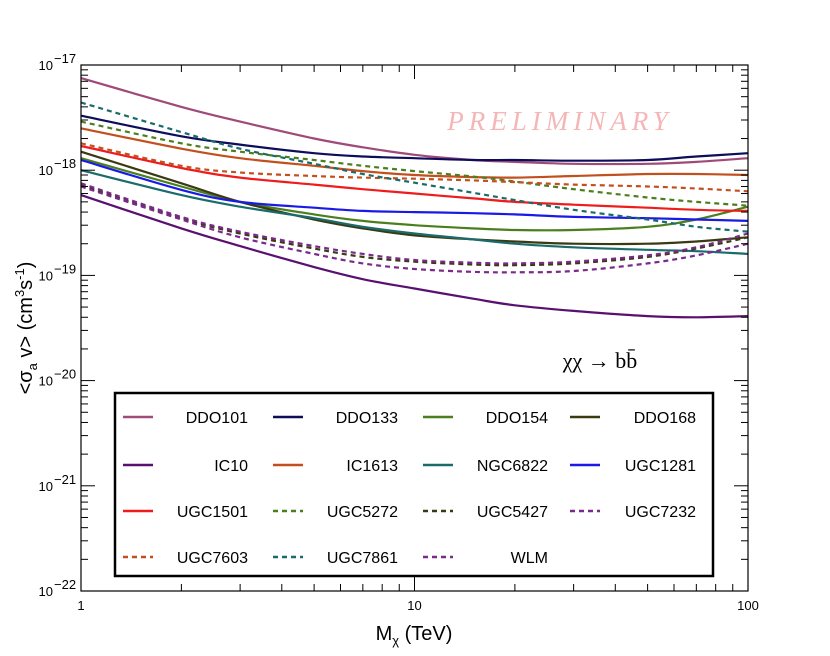  Describe the element at coordinates (414, 138) in the screenshot. I see `series-line-ddo133` at that location.